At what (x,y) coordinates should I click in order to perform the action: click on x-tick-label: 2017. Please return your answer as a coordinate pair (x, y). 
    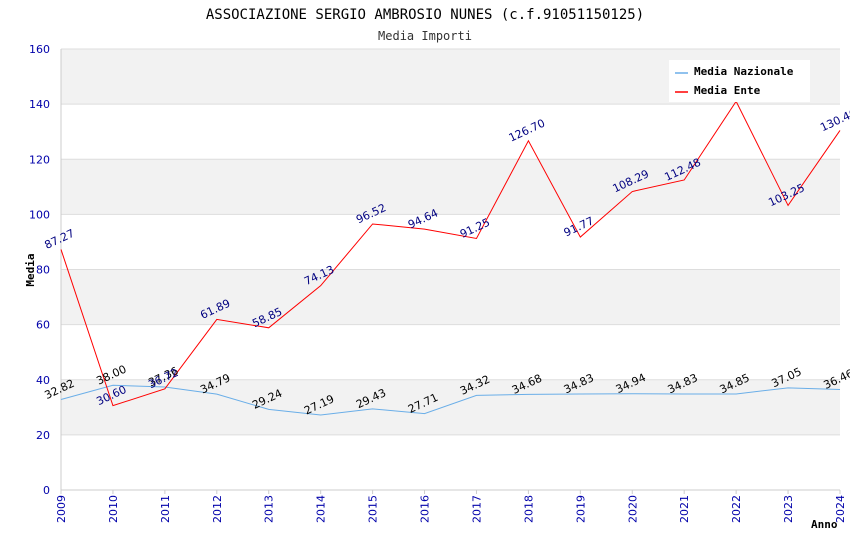
    Looking at the image, I should click on (476, 509).